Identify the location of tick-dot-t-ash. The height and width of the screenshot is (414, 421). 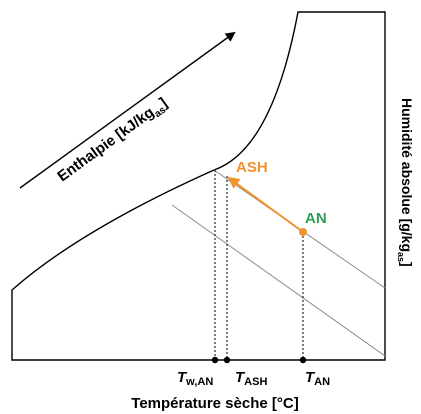
(227, 360).